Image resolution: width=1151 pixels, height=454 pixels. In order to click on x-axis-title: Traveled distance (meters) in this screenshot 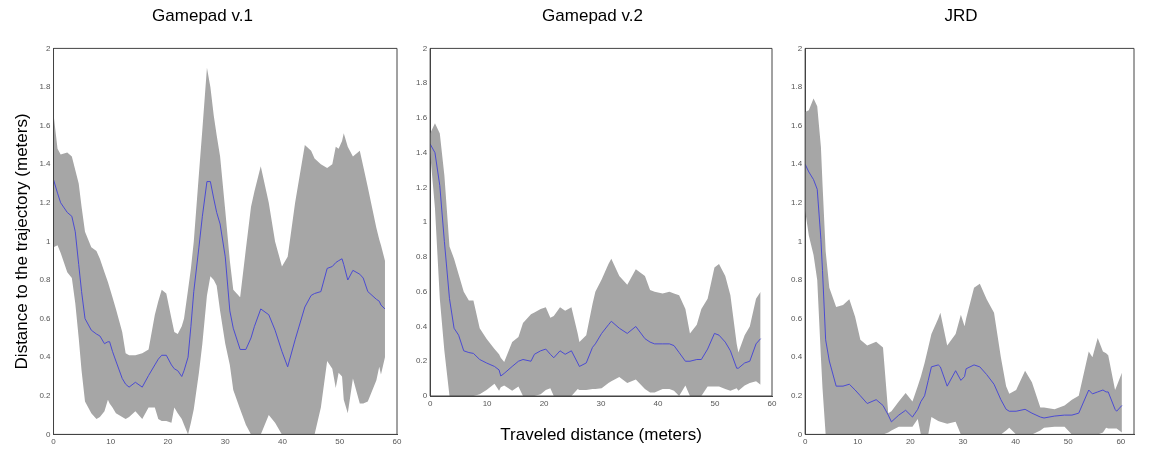, I will do `click(601, 435)`.